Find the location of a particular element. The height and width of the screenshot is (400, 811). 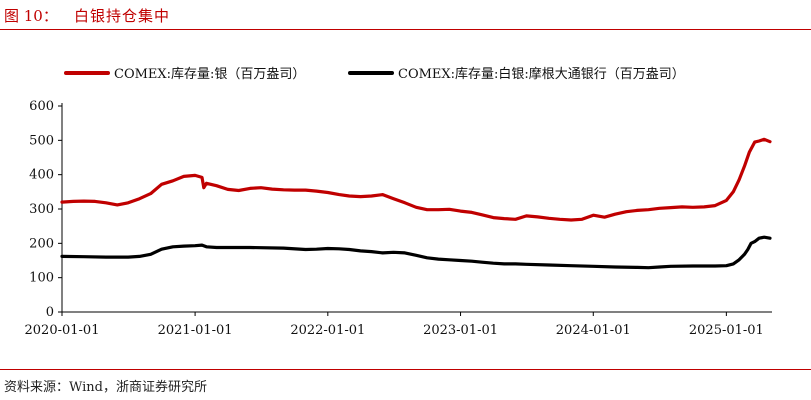

y-tick-label: 200 is located at coordinates (41, 243).